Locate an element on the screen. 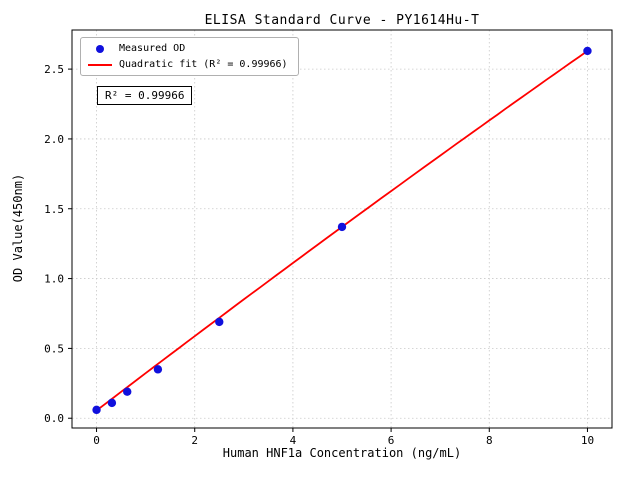 The image size is (640, 480). chart-title: ELISA Standard Curve - PY1614Hu-T is located at coordinates (342, 20).